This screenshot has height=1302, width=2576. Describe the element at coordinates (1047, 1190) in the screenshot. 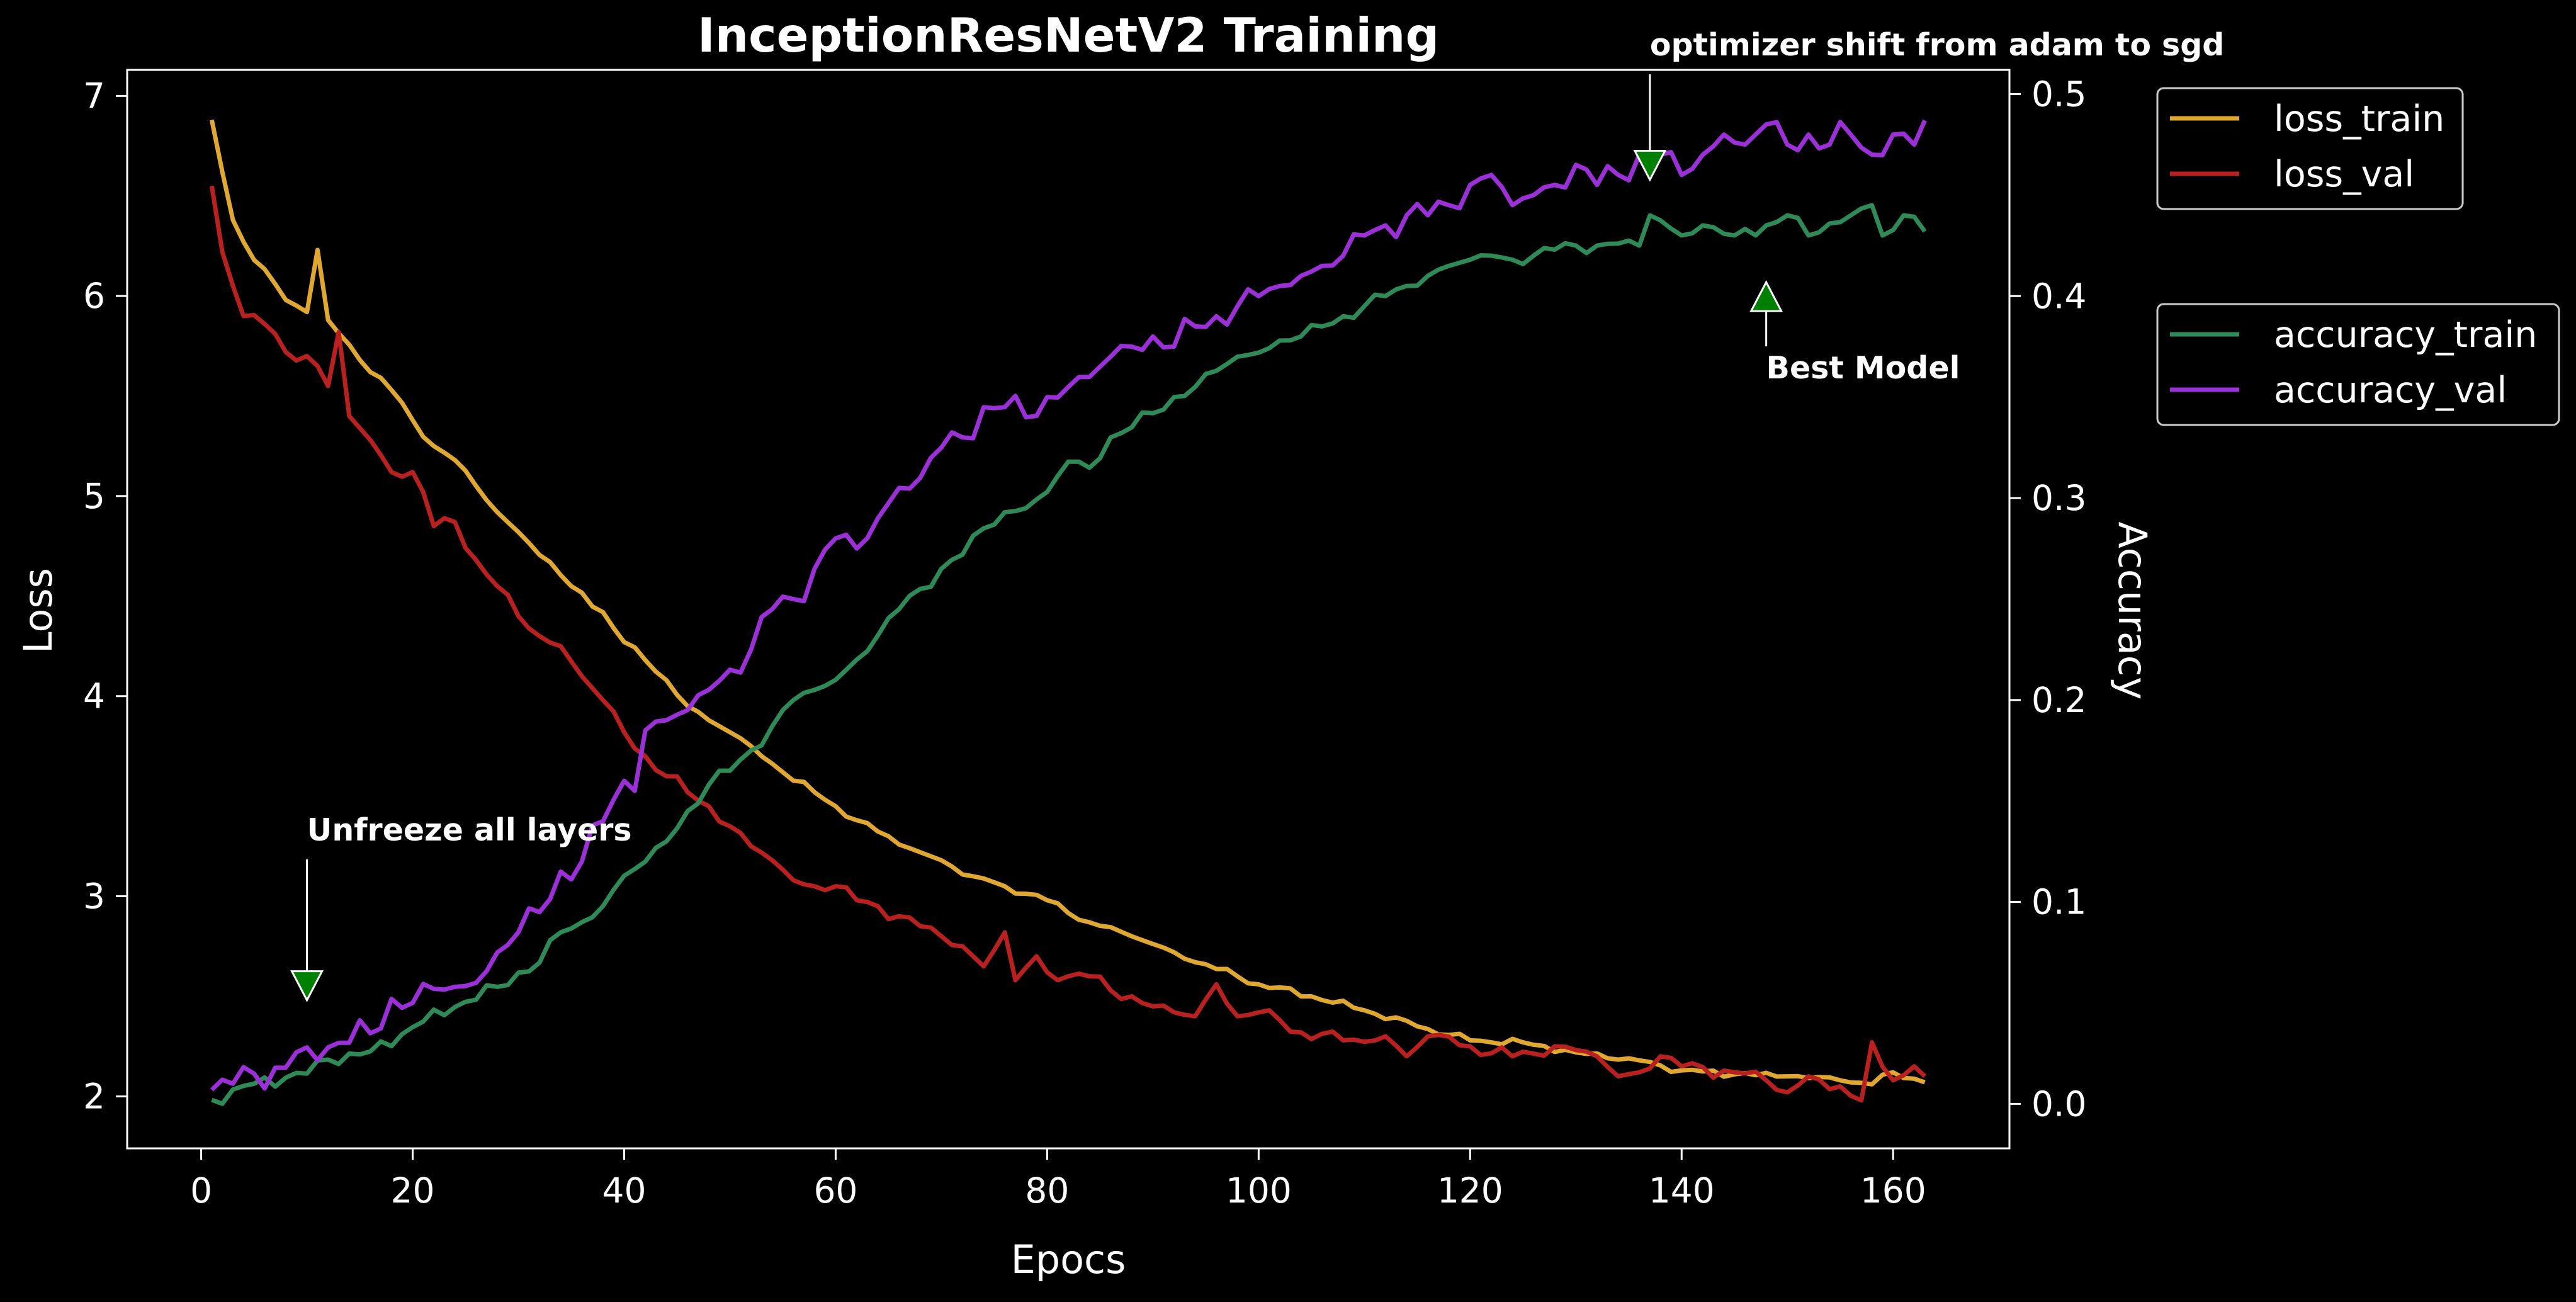

I see `x-tick-label: 80` at that location.